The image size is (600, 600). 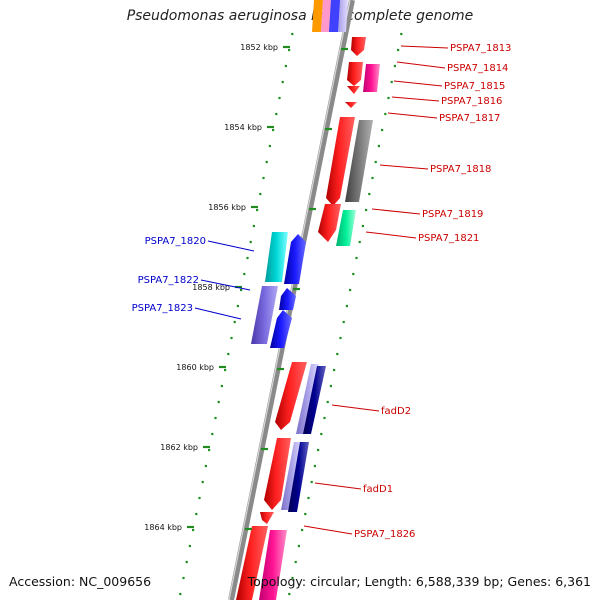 What do you see at coordinates (175, 241) in the screenshot?
I see `gene-label-PSPA7_1820: PSPA7_1820` at bounding box center [175, 241].